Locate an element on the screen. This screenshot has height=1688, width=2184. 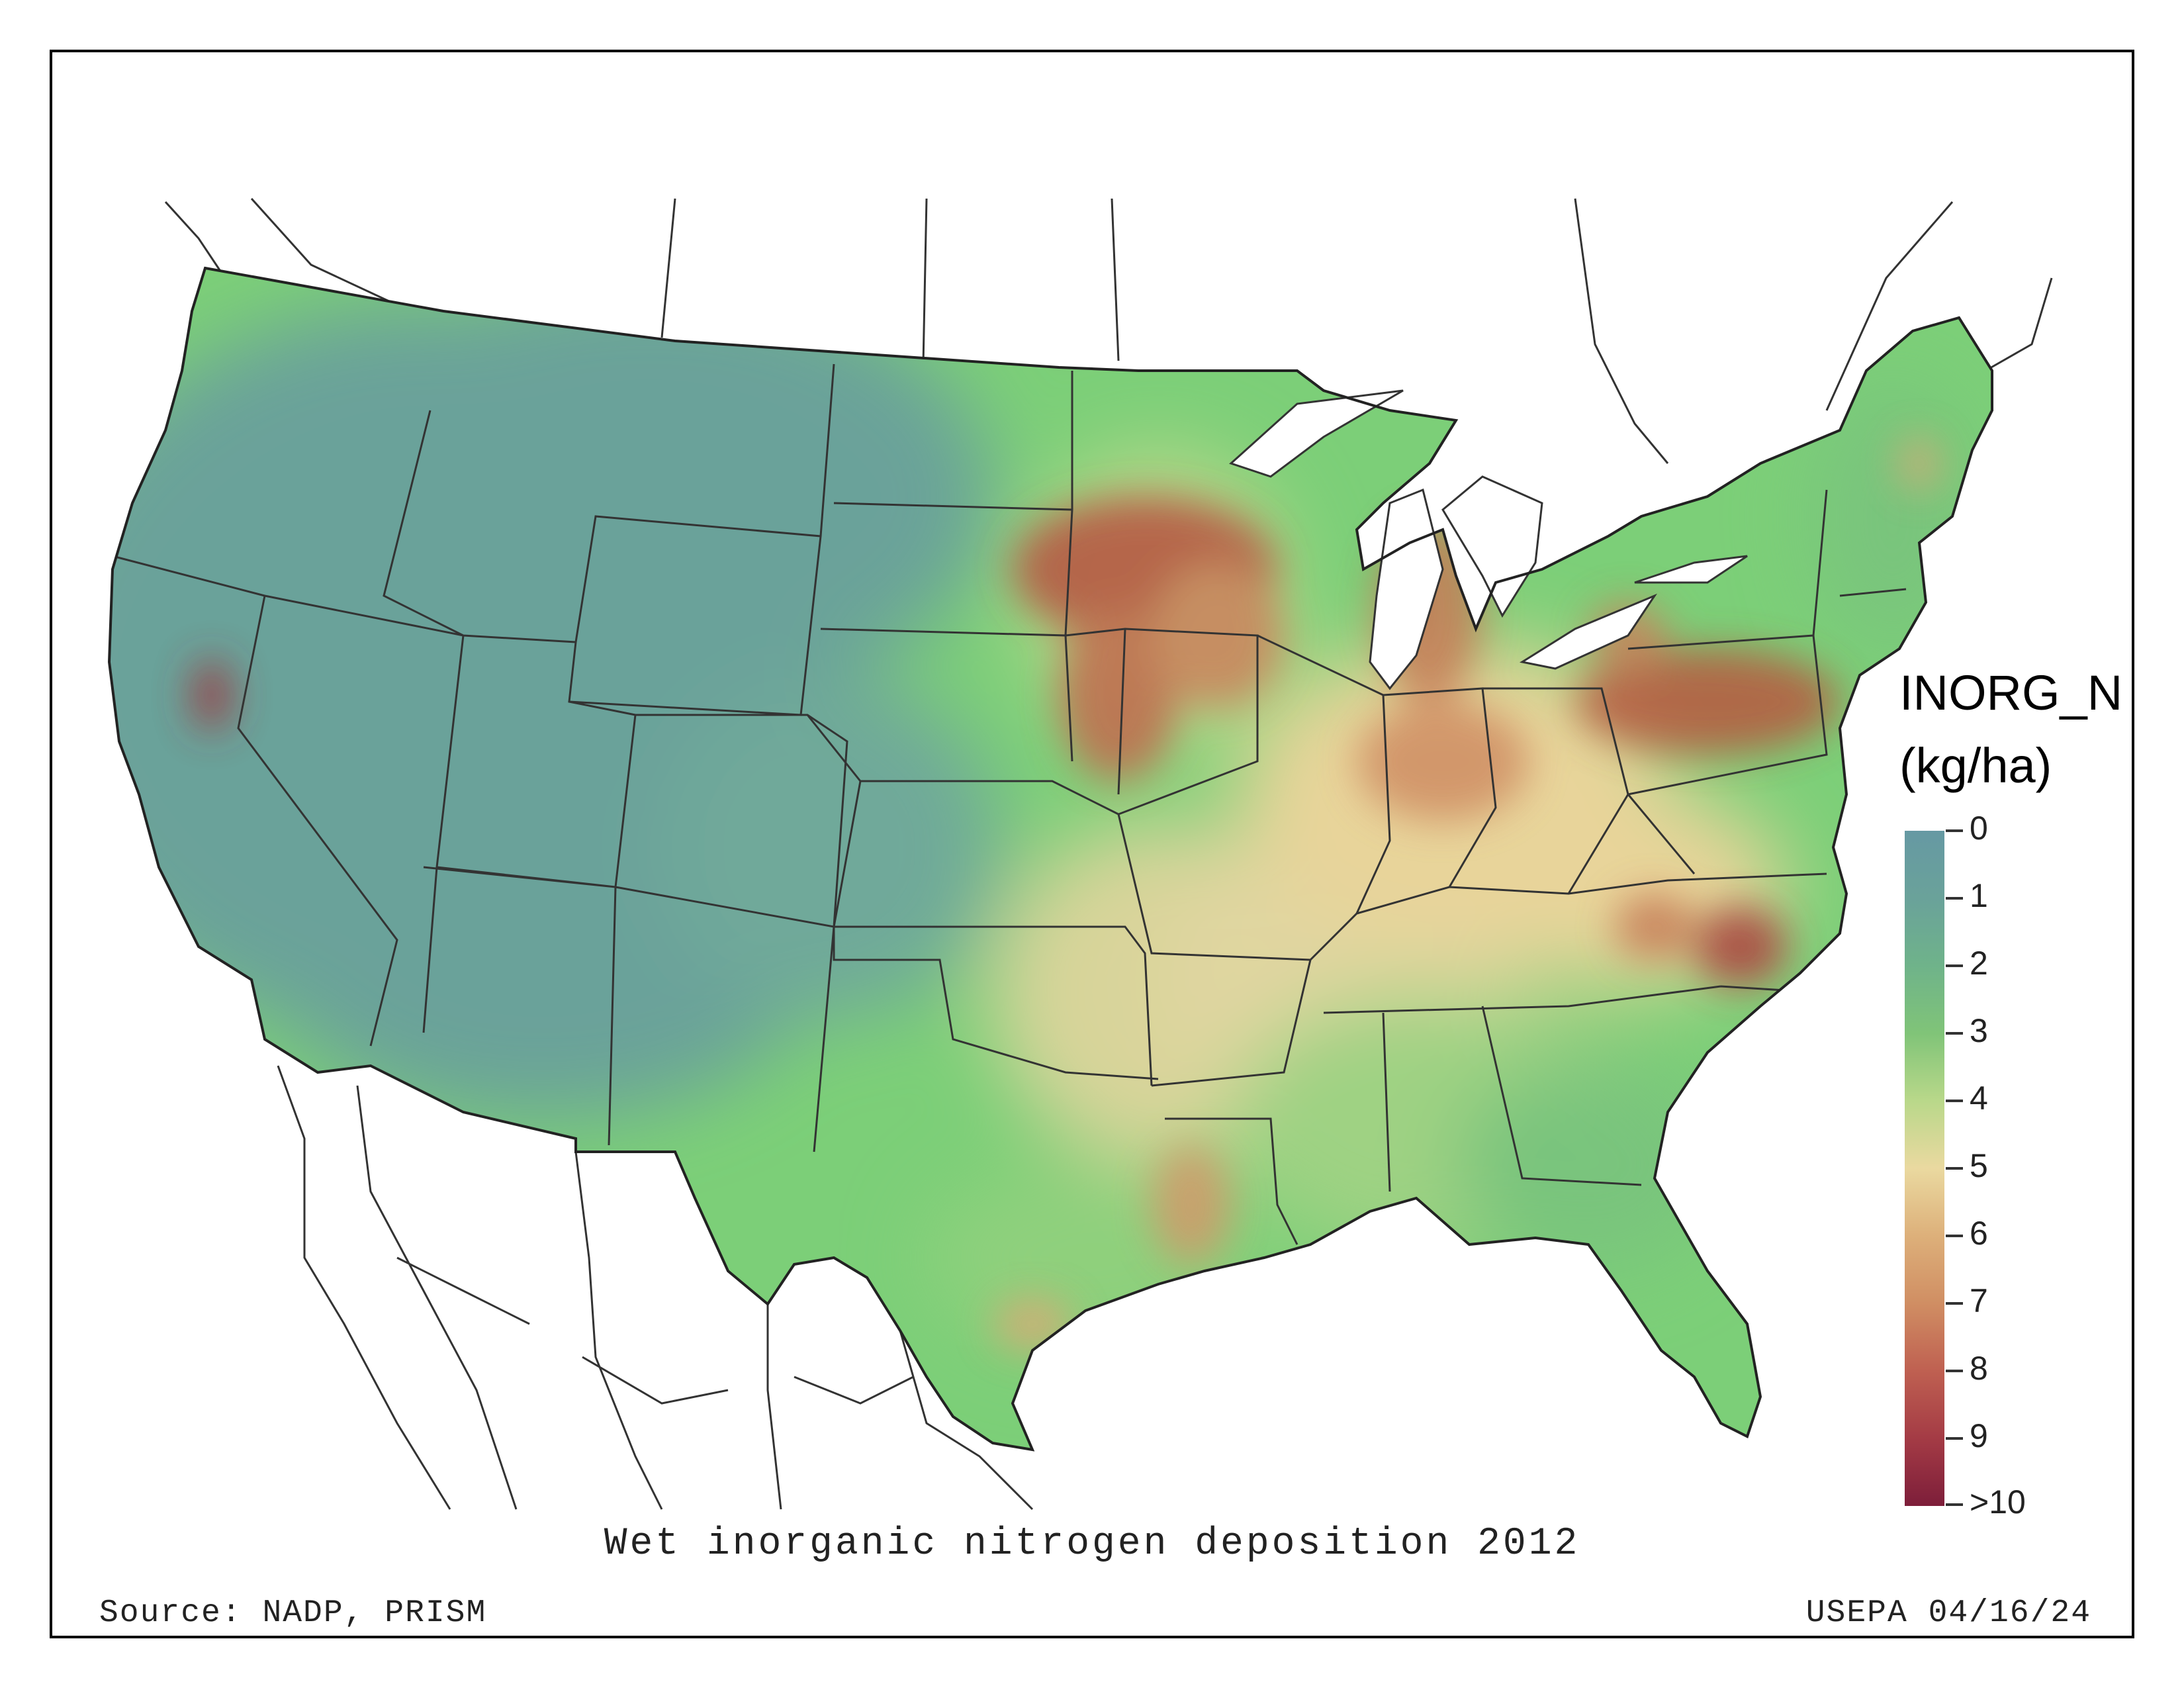
legend-tick-label: 6 is located at coordinates (1979, 1233).